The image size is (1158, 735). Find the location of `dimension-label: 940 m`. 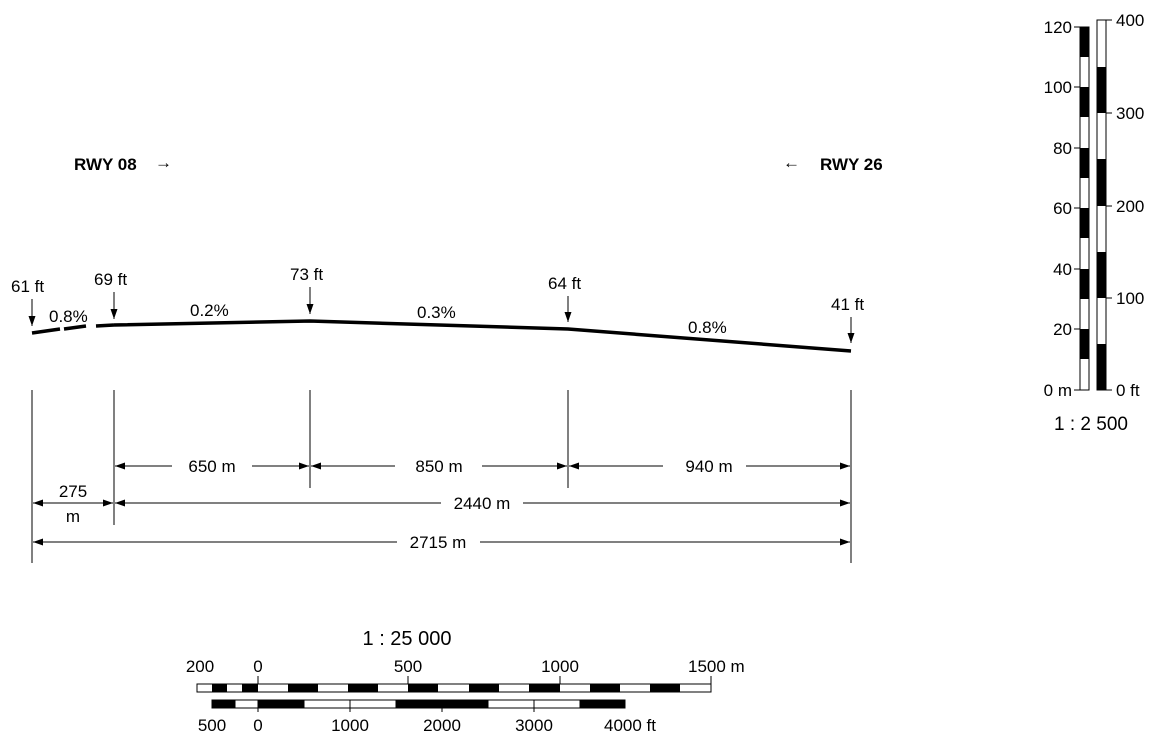

dimension-label: 940 m is located at coordinates (708, 466).